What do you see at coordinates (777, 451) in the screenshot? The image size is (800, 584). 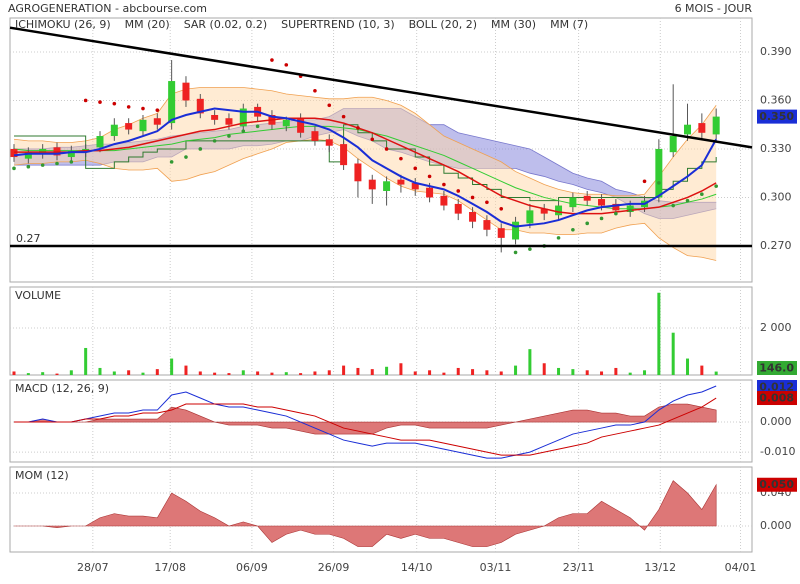 I see `y-tick-label: -0.010` at bounding box center [777, 451].